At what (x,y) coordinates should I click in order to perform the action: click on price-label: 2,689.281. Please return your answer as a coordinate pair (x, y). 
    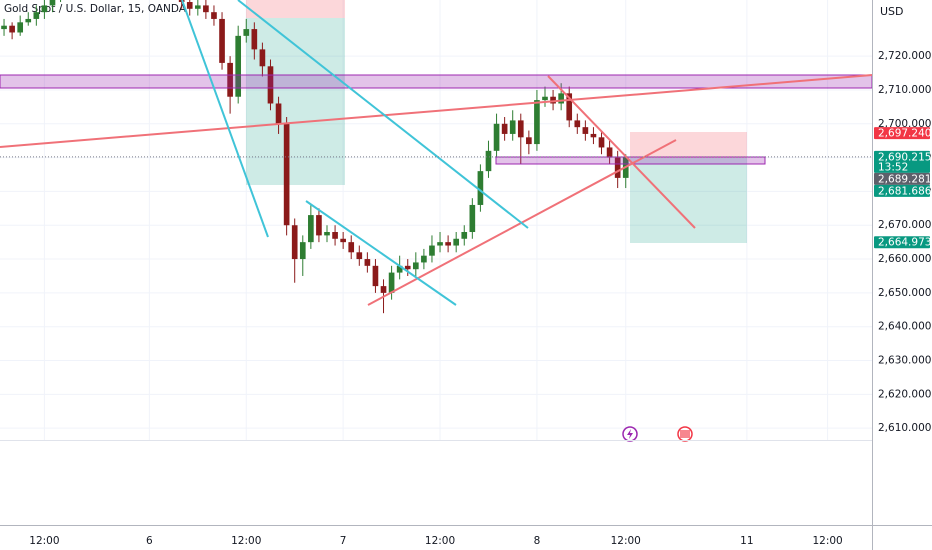
    Looking at the image, I should click on (904, 179).